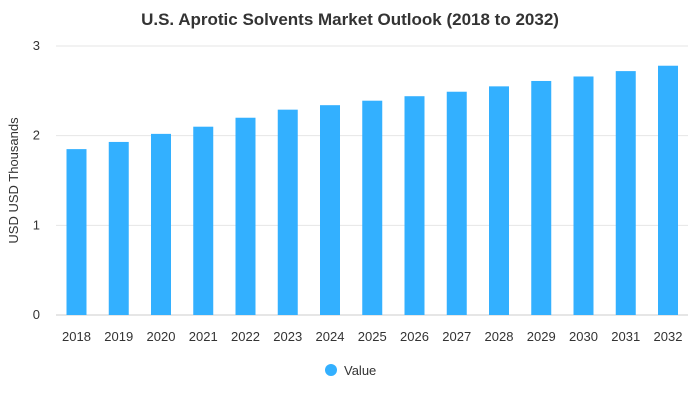  Describe the element at coordinates (625, 336) in the screenshot. I see `x-tick-label: 2031` at that location.